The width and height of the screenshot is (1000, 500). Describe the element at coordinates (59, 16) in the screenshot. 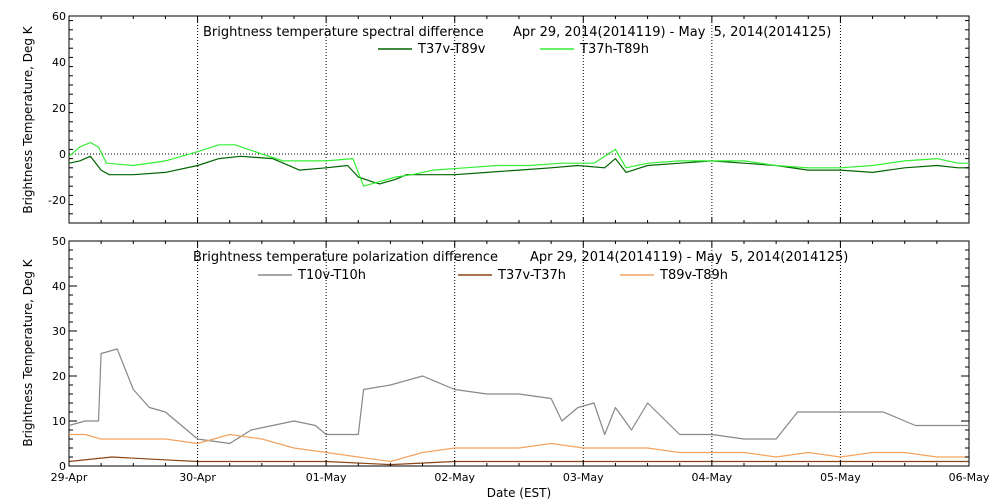

I see `y-tick-label: 60` at that location.